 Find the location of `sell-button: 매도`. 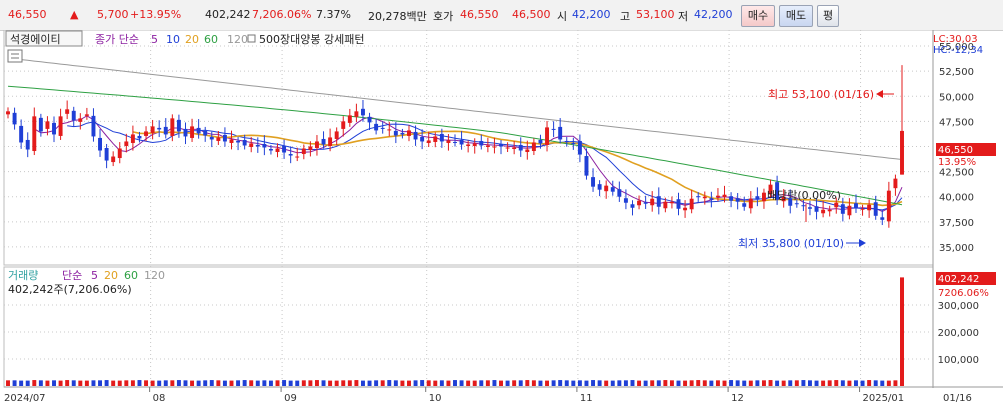

sell-button: 매도 is located at coordinates (796, 16).